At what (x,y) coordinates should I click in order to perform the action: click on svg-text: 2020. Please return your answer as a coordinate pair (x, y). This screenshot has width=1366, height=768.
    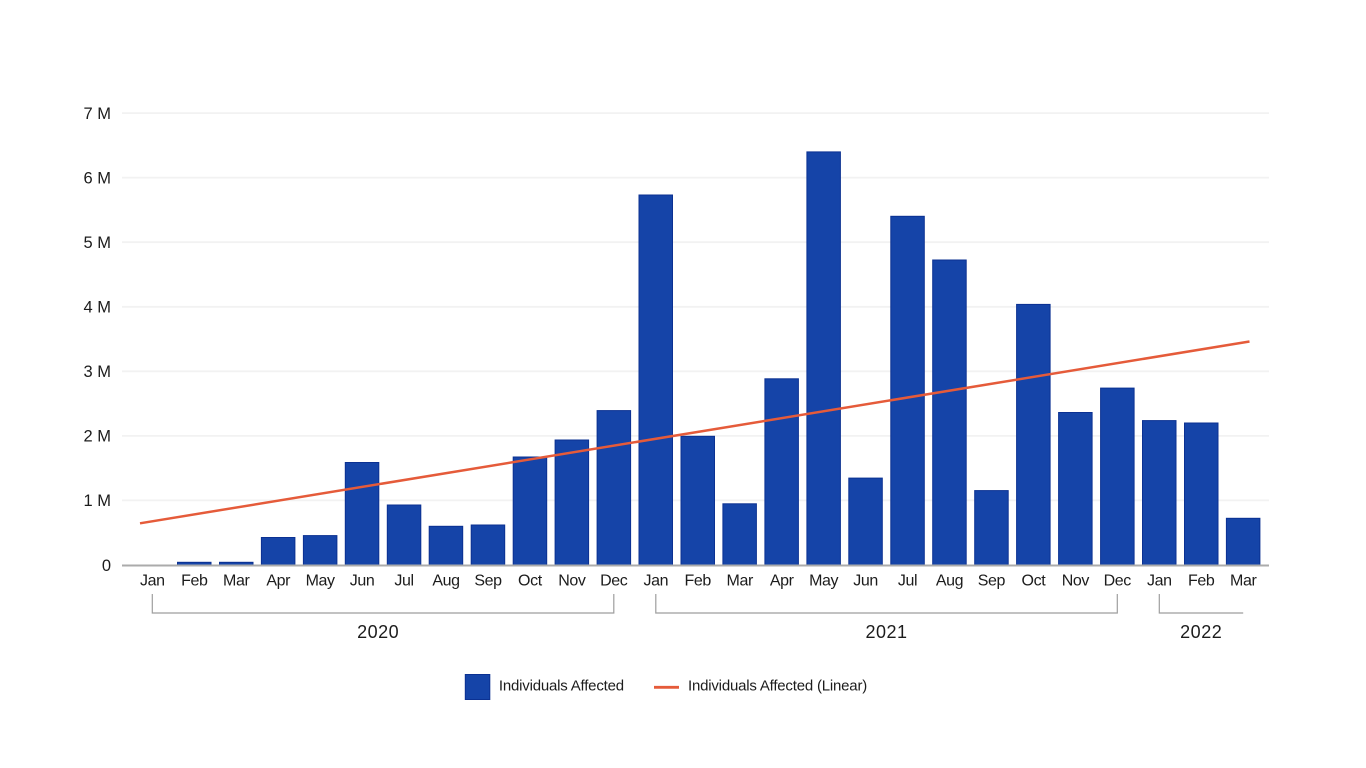
    Looking at the image, I should click on (378, 632).